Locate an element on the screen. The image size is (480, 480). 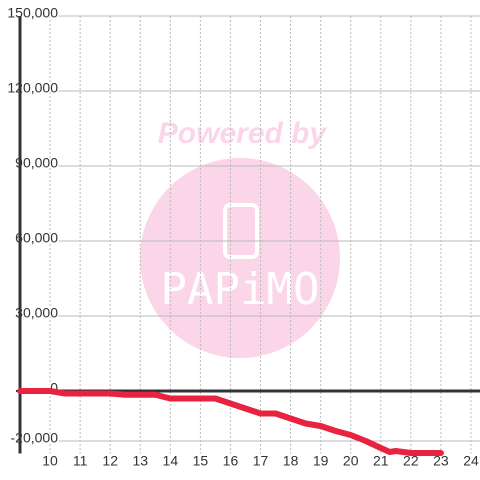
y-tick-label: 60,000 is located at coordinates (36, 238).